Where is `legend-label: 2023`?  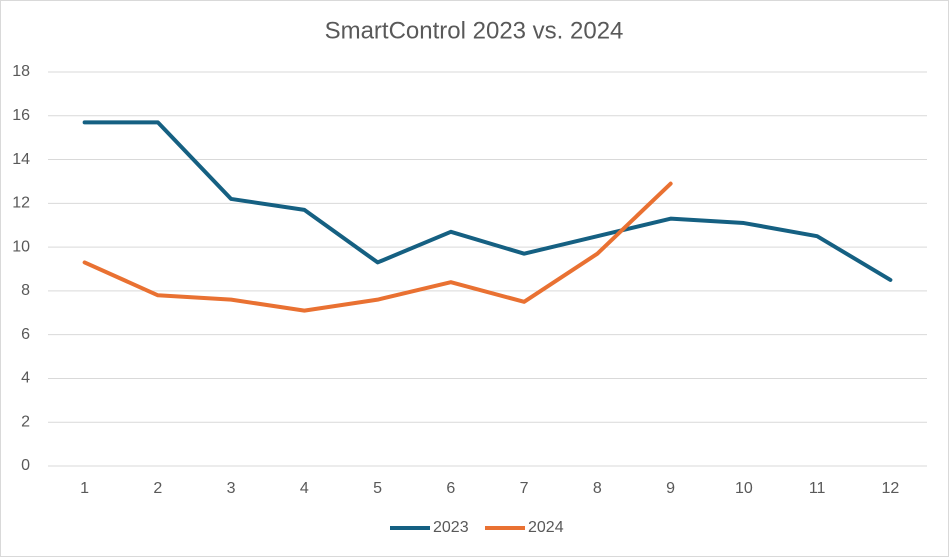 legend-label: 2023 is located at coordinates (451, 527).